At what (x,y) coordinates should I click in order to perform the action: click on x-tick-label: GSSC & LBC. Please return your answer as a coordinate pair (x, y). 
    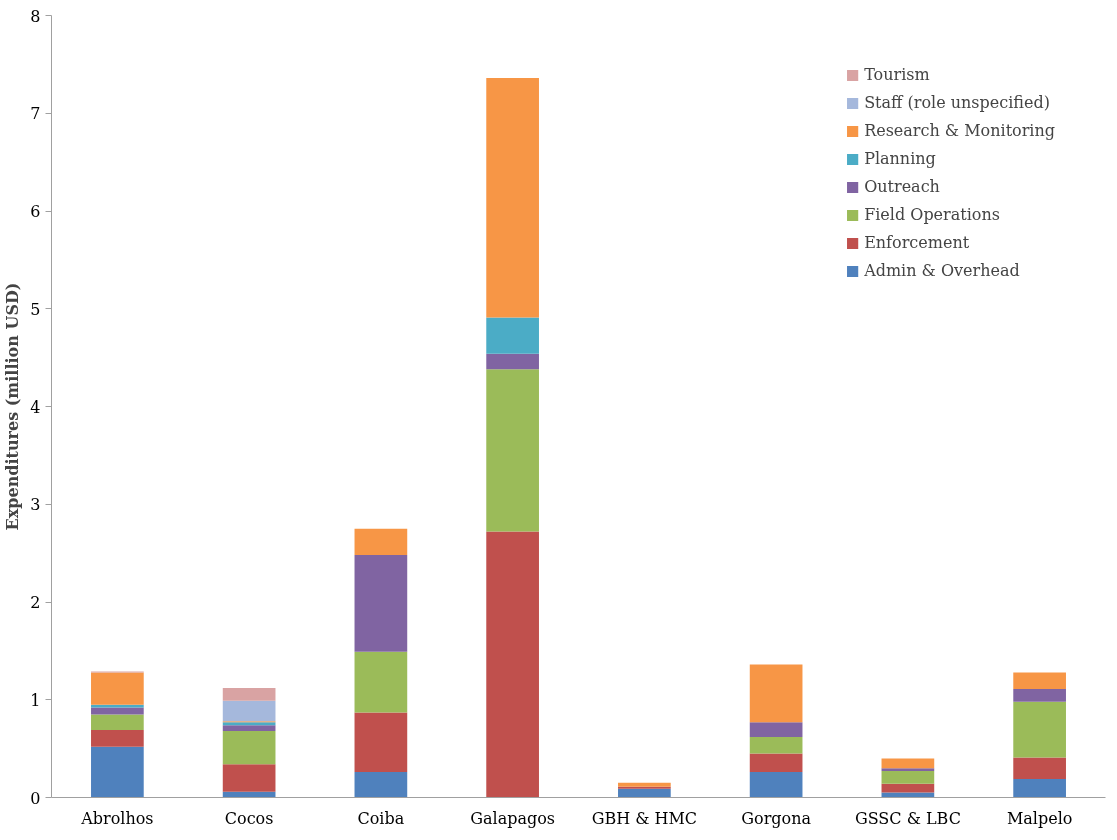
    Looking at the image, I should click on (907, 818).